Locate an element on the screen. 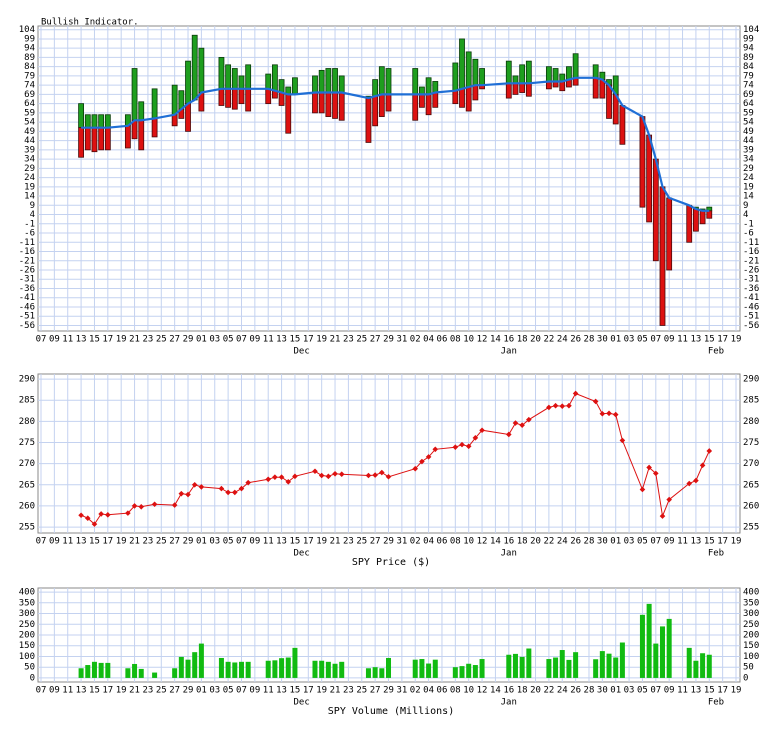 This screenshot has width=784, height=729. y-tick-label-right: -56 is located at coordinates (751, 326).